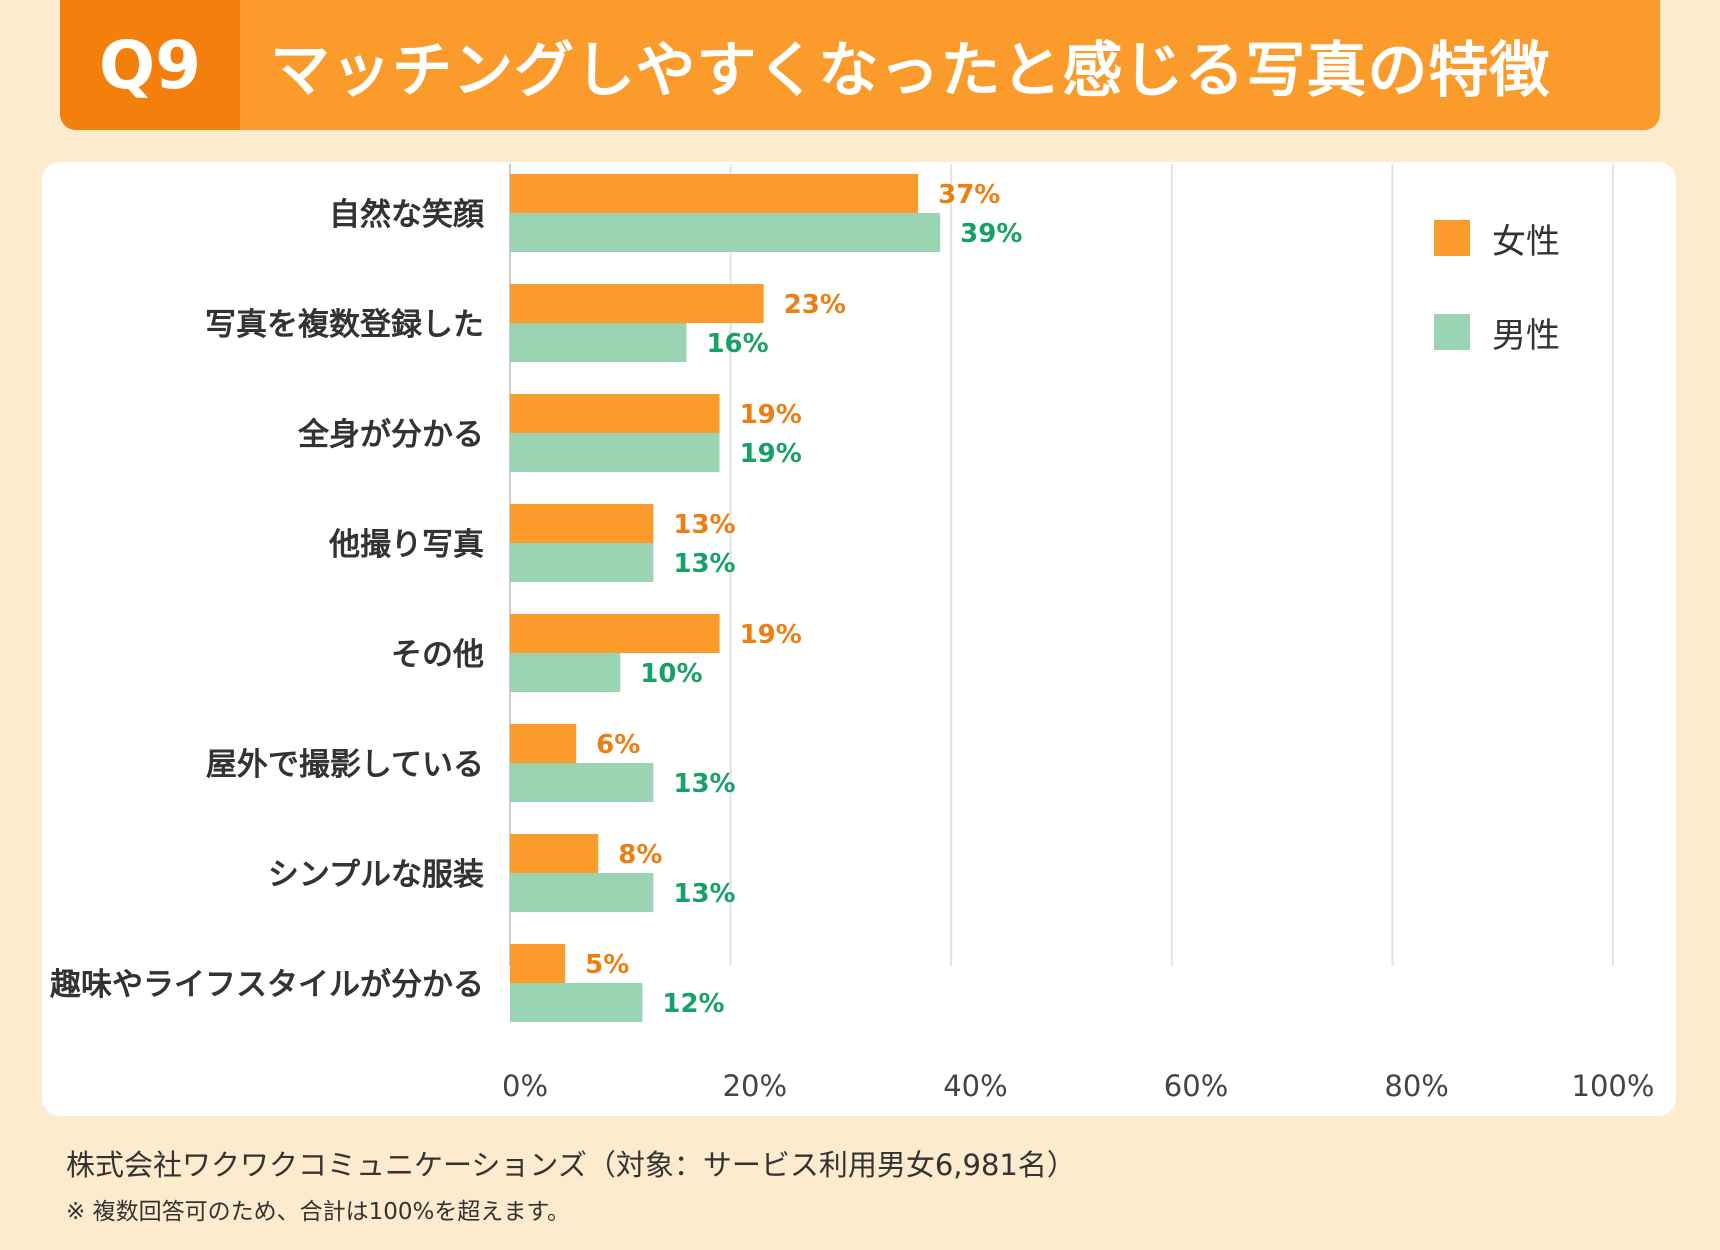 This screenshot has height=1250, width=1720. I want to click on data-label-female: 37%, so click(969, 195).